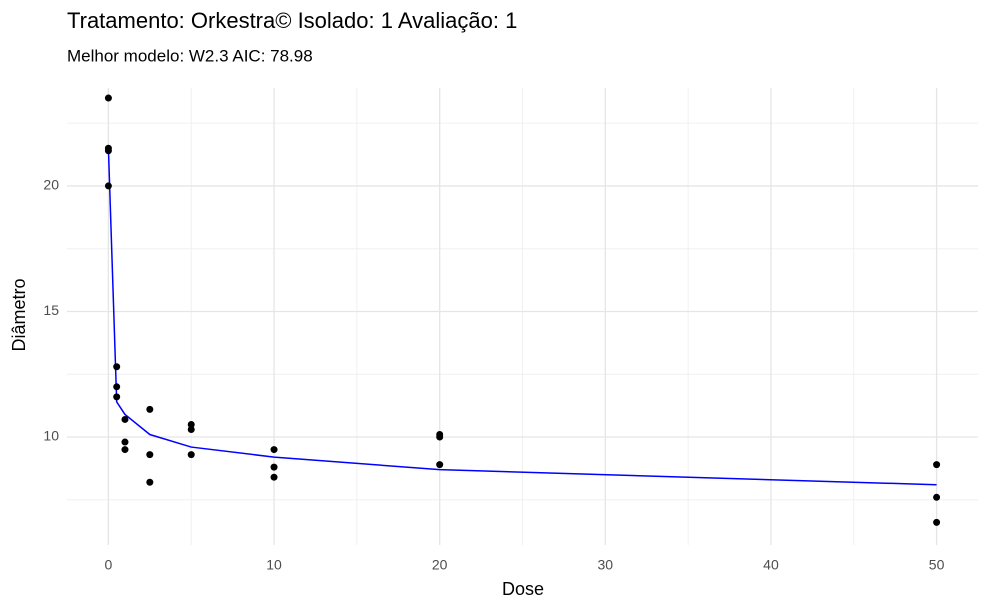 This screenshot has height=612, width=991. Describe the element at coordinates (606, 565) in the screenshot. I see `x-tick-label: 30` at that location.